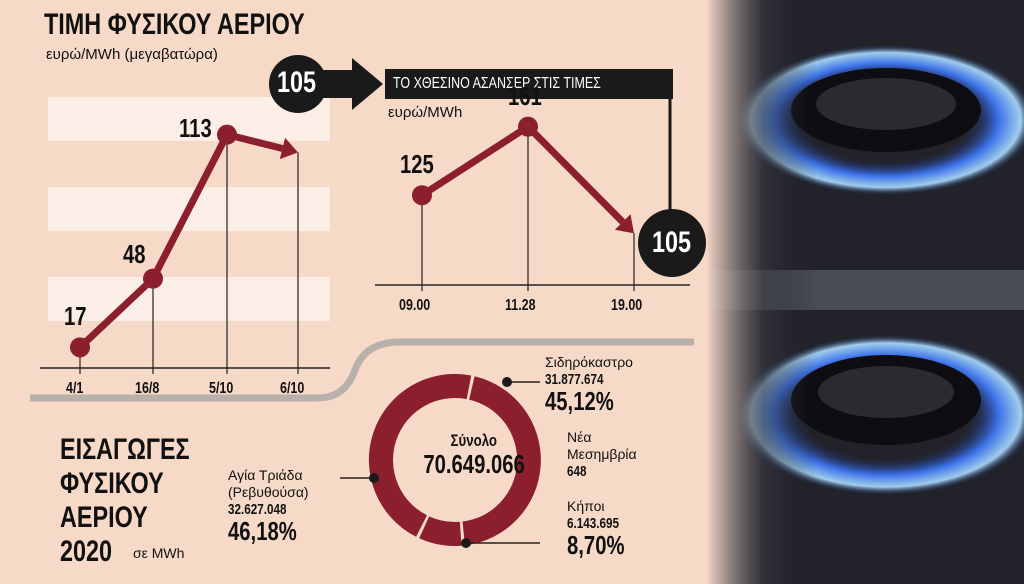 The image size is (1024, 584). Describe the element at coordinates (417, 164) in the screenshot. I see `chart2-data-label: 125` at that location.